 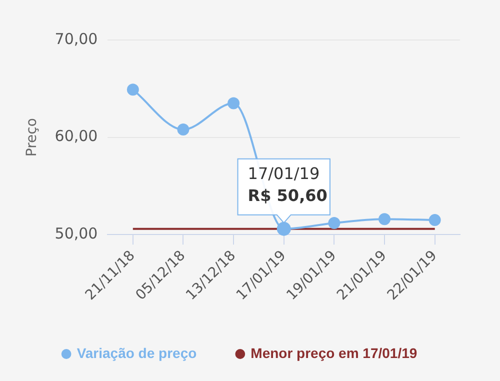 What do you see at coordinates (76, 136) in the screenshot?
I see `y-tick-label: 60,00` at bounding box center [76, 136].